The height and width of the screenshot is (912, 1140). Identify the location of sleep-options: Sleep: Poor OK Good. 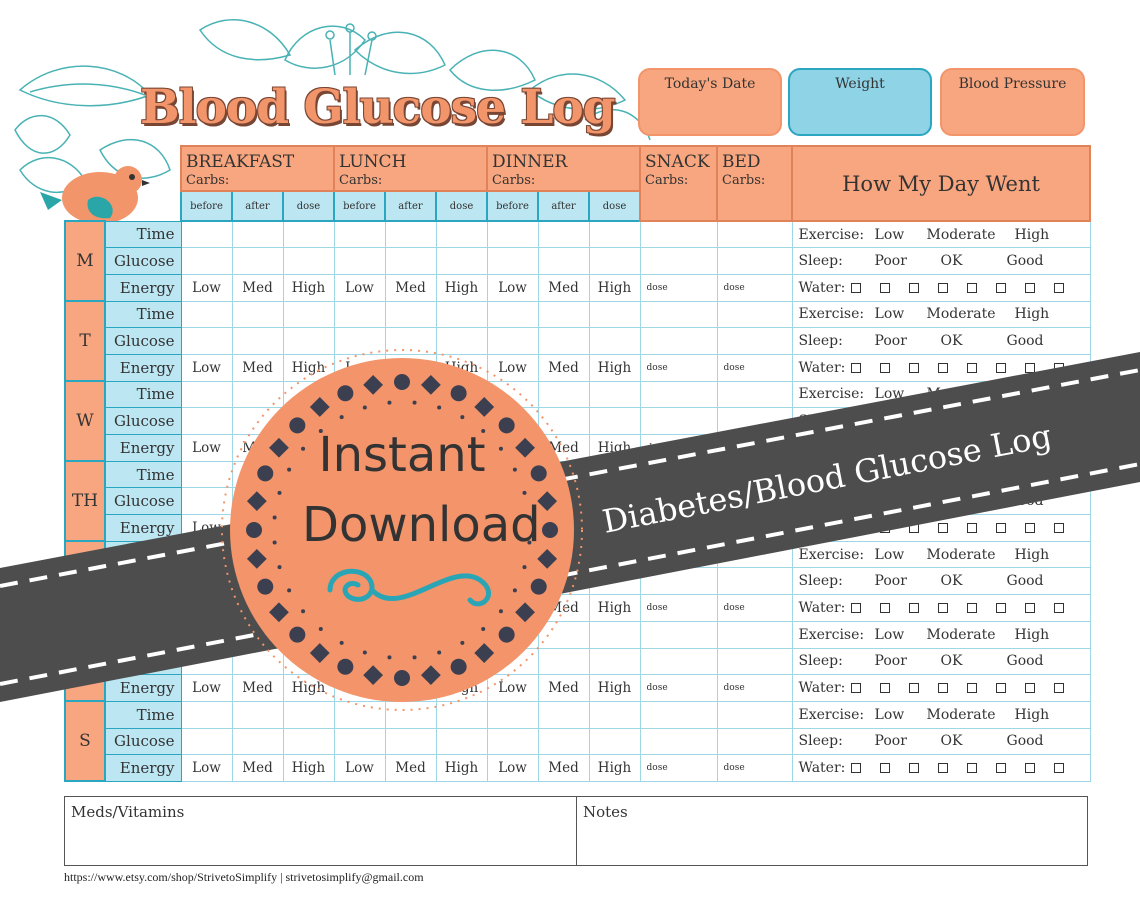
(941, 741).